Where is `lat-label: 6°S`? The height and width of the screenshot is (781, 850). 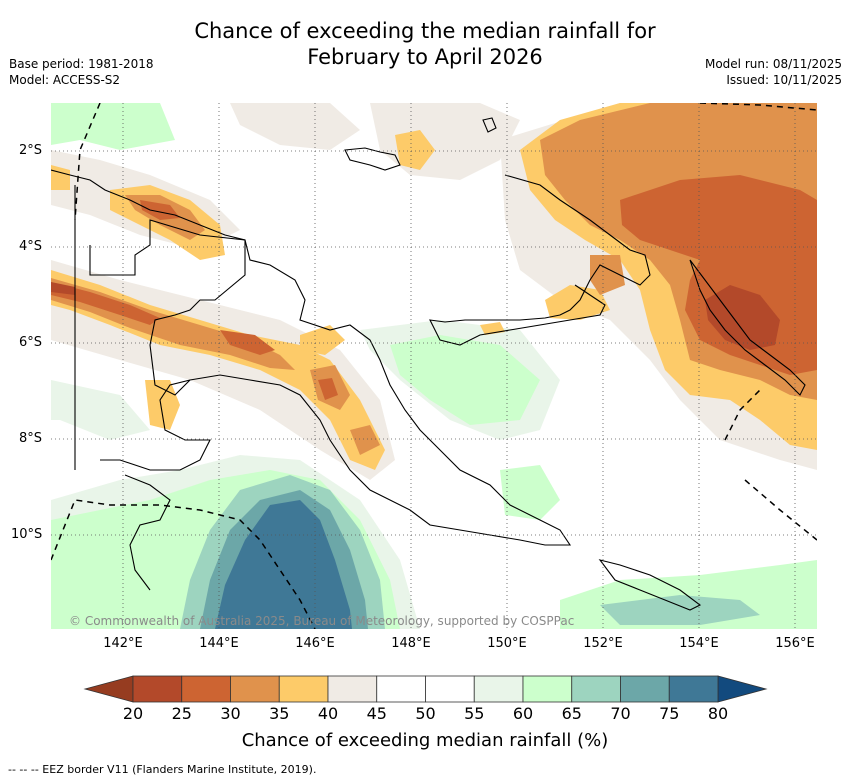 lat-label: 6°S is located at coordinates (31, 342).